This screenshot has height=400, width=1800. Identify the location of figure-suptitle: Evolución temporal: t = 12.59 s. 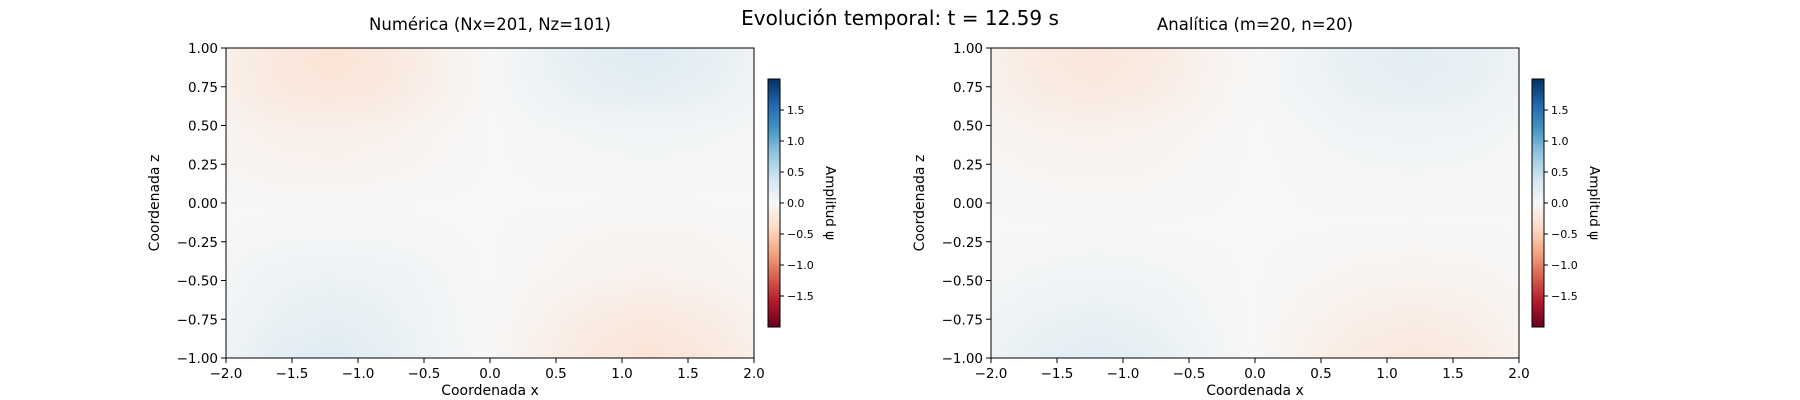
(900, 18).